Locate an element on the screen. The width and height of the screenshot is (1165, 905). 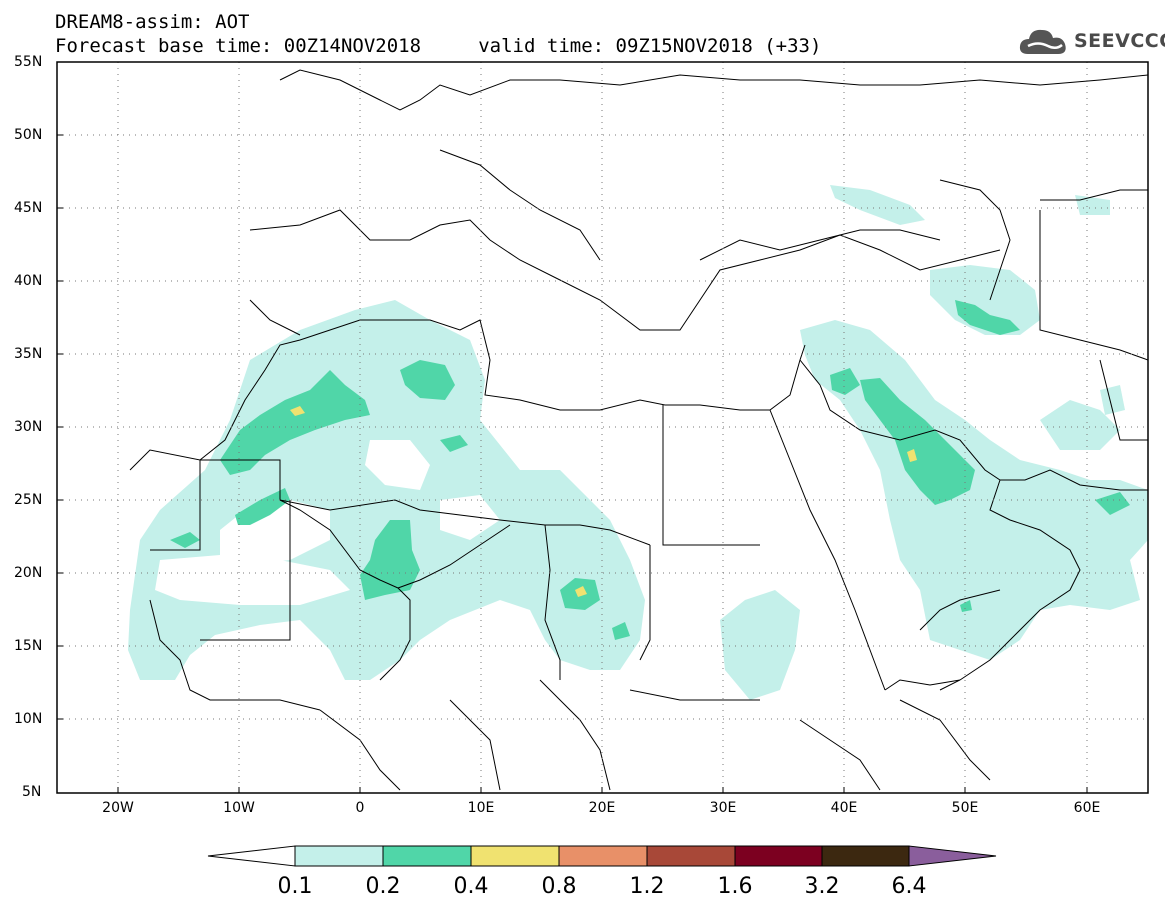
lon-label-10e: 10E is located at coordinates (481, 808).